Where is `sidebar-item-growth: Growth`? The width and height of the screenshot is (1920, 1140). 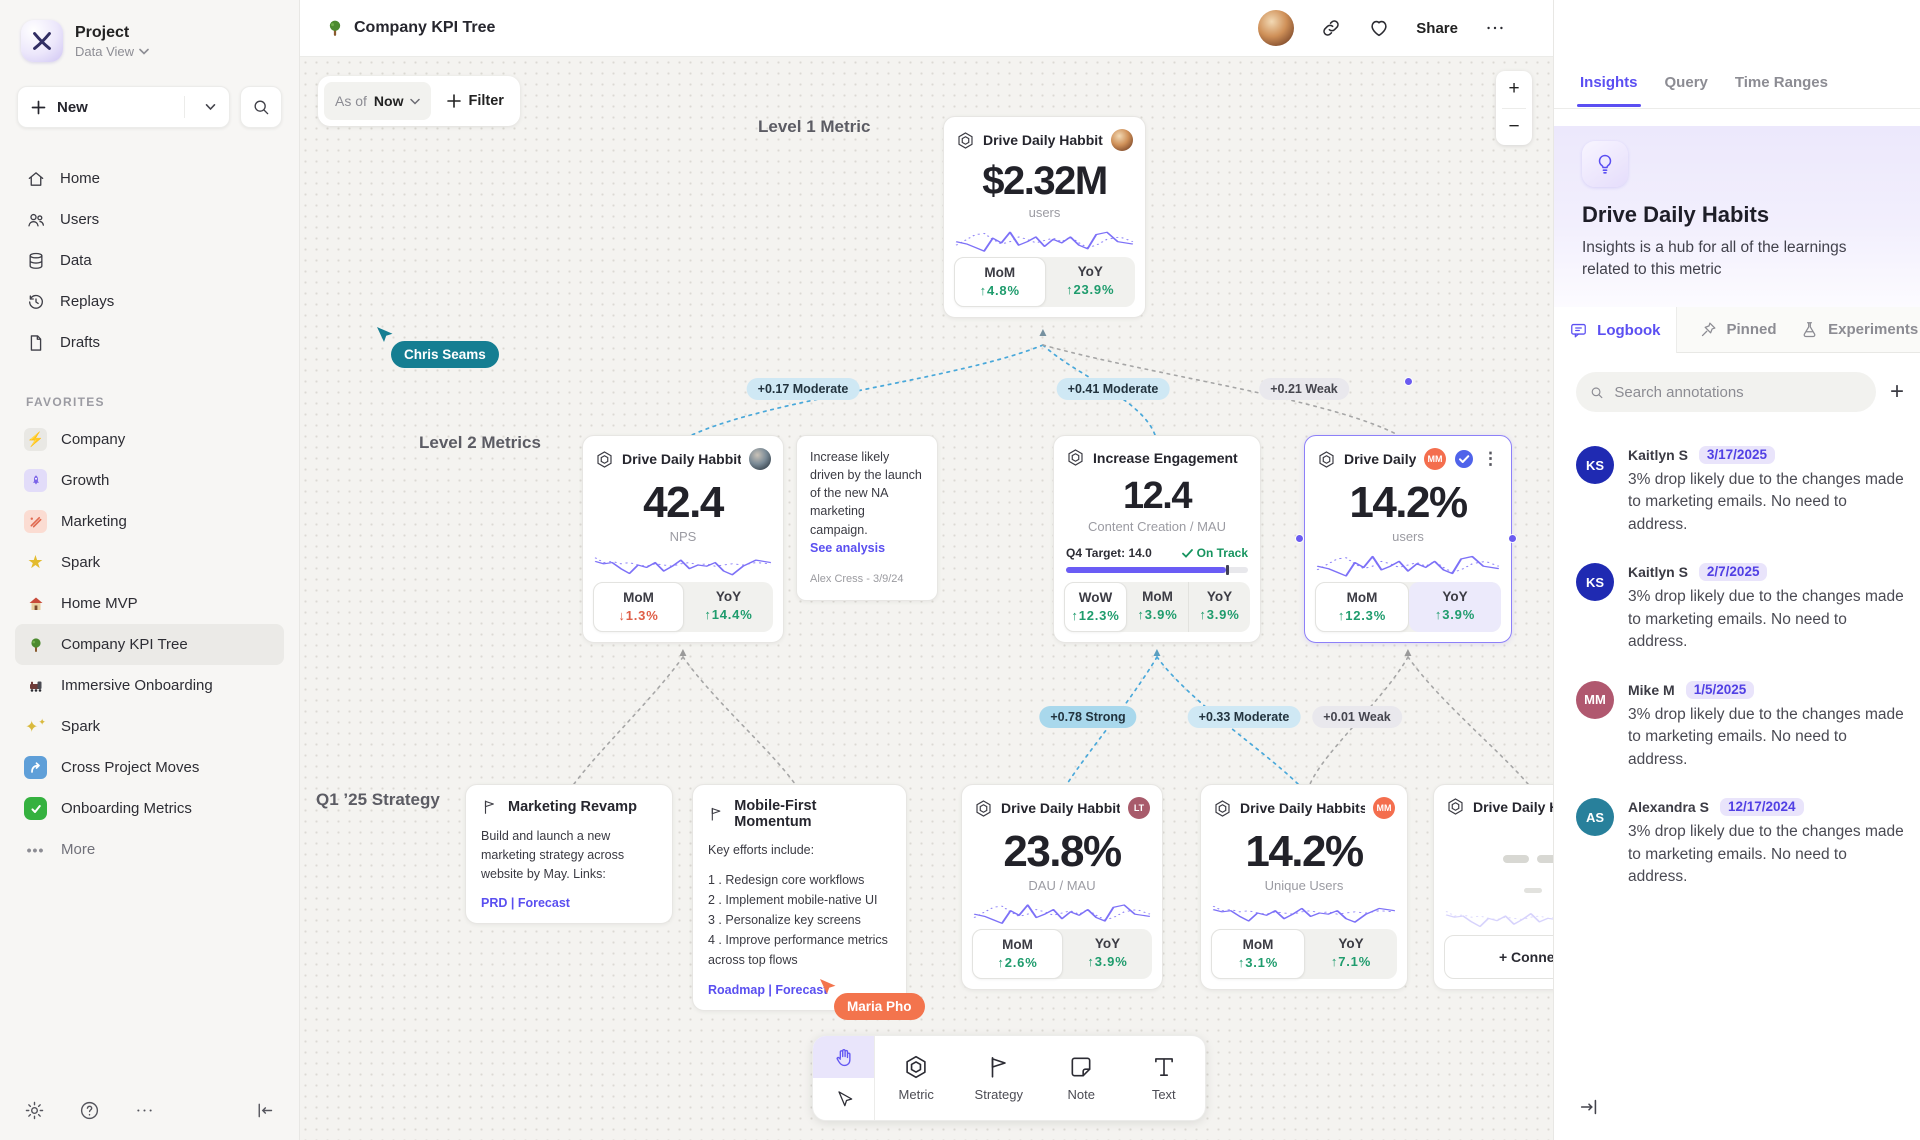 sidebar-item-growth: Growth is located at coordinates (149, 480).